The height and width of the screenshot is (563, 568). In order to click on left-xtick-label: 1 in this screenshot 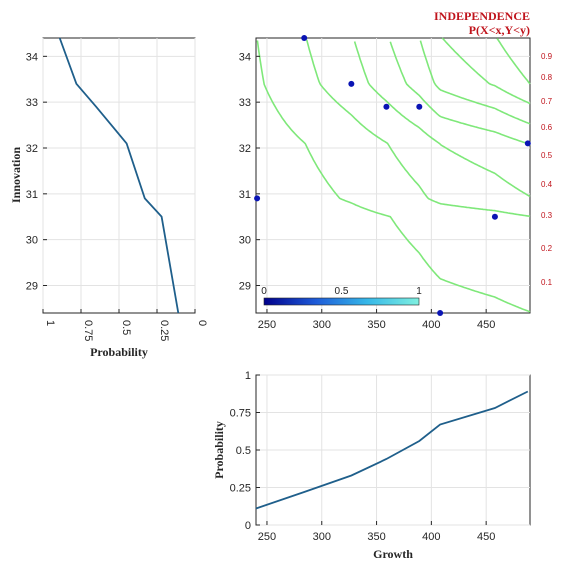, I will do `click(50, 323)`.